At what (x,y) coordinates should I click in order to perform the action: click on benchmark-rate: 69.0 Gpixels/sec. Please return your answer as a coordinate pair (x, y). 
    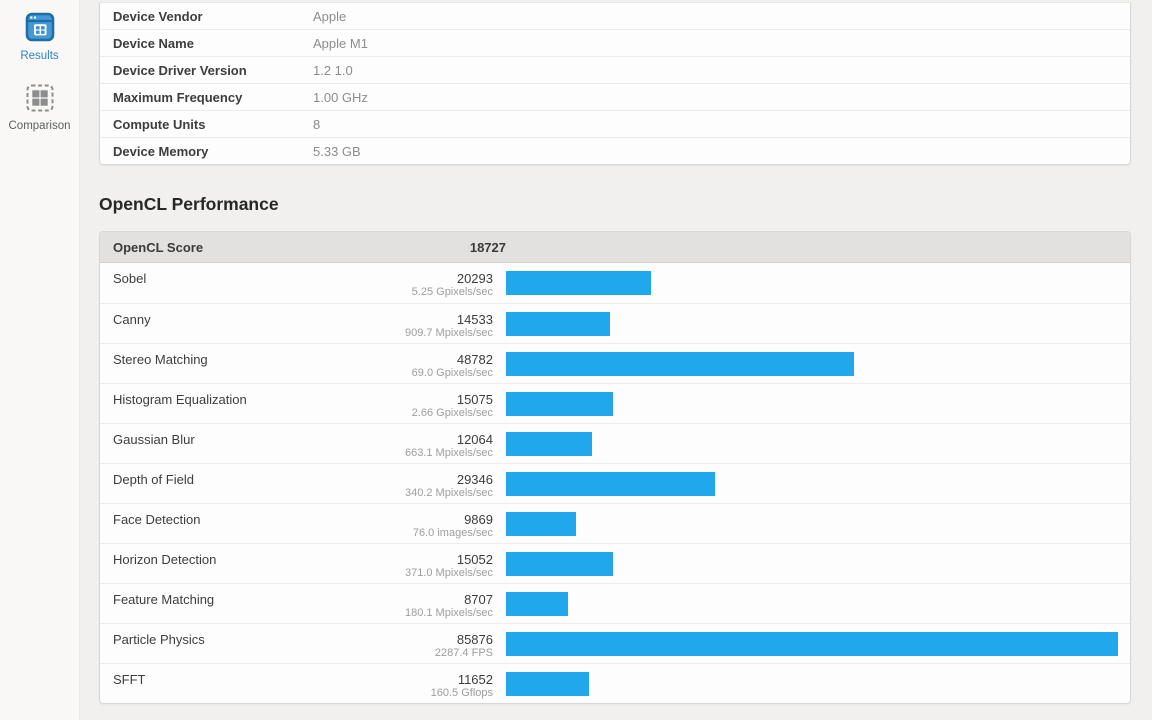
    Looking at the image, I should click on (452, 373).